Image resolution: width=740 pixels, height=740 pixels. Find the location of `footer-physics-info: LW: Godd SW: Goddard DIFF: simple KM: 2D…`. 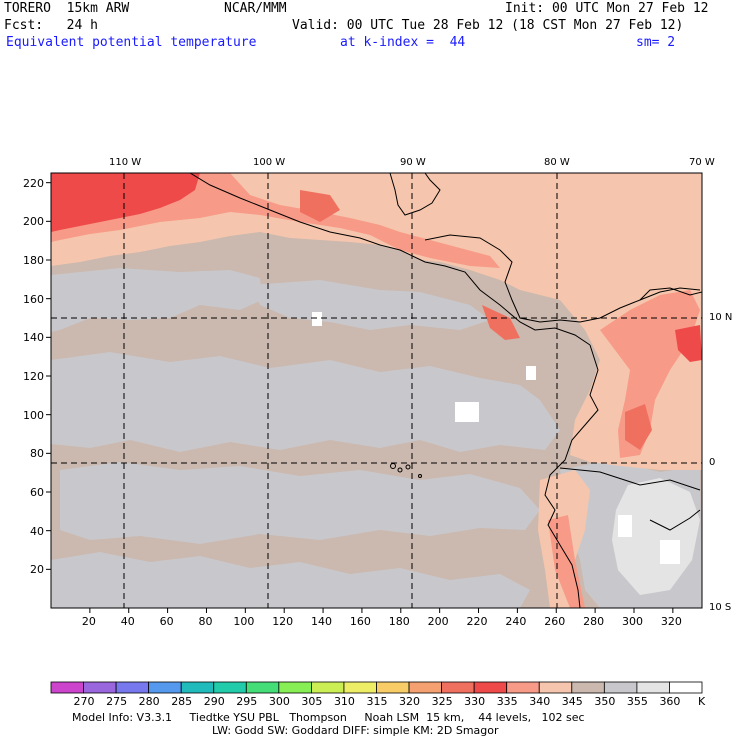

footer-physics-info: LW: Godd SW: Goddard DIFF: simple KM: 2D… is located at coordinates (355, 730).